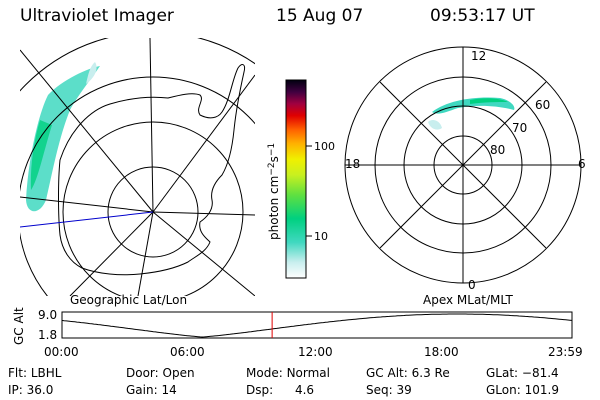  I want to click on mlat-label: 70, so click(519, 128).